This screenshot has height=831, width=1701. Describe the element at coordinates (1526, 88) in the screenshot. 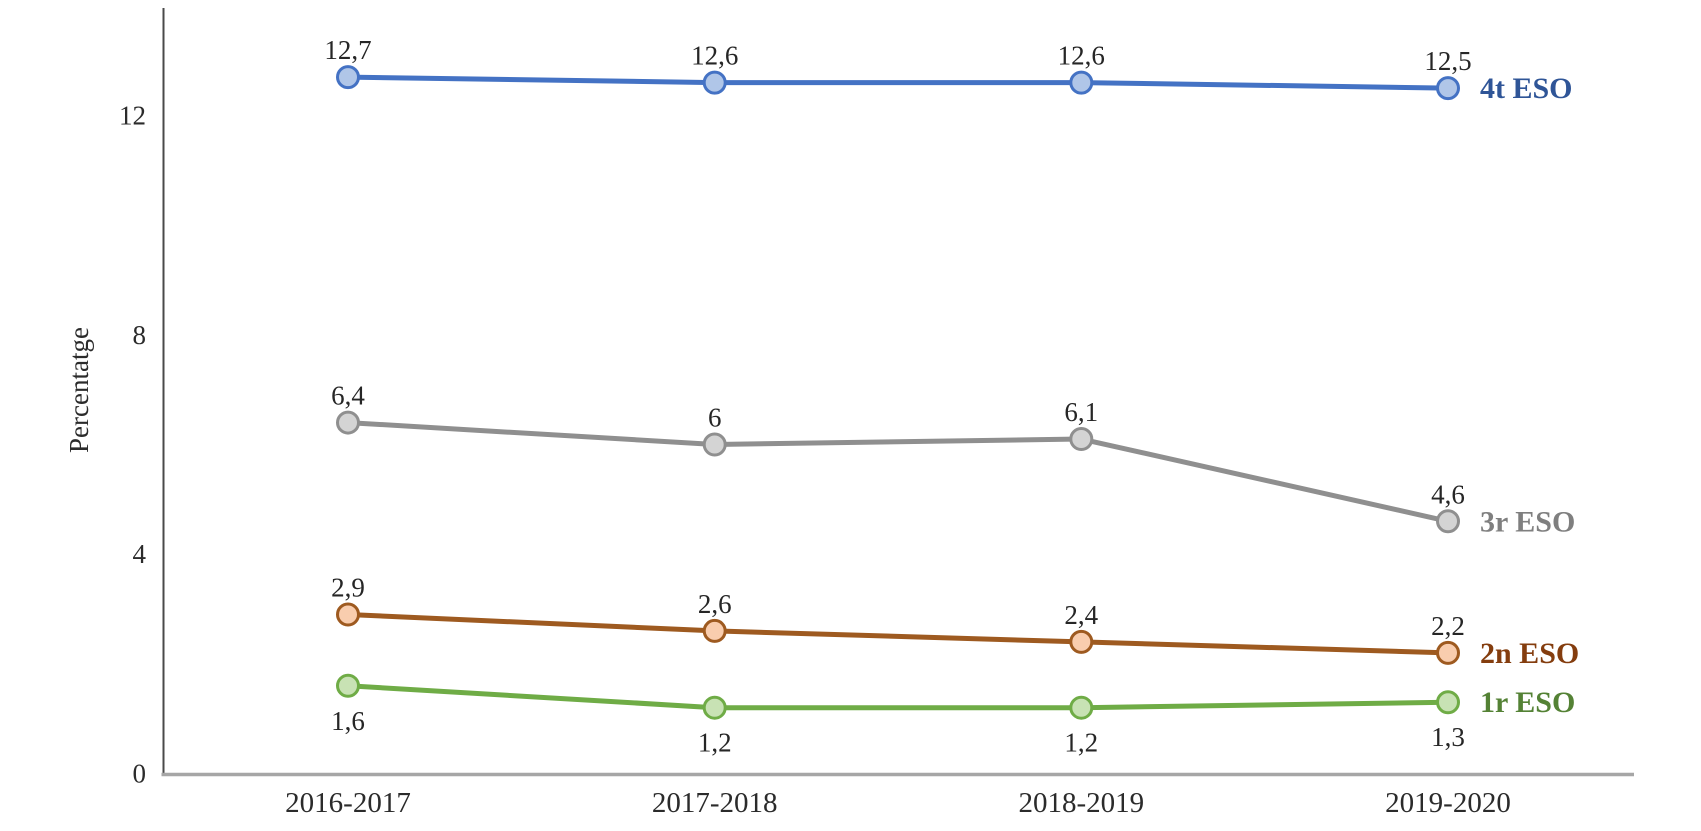

I see `series-label-4t-eso: 4t ESO` at that location.